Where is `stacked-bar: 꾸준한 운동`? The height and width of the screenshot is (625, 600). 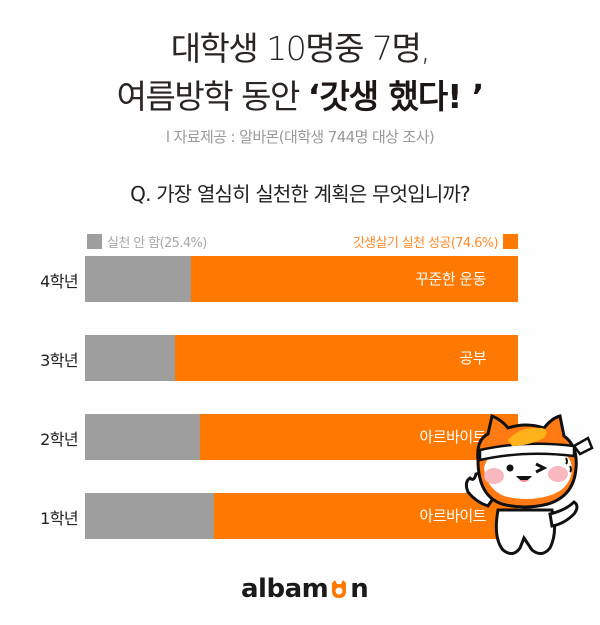
stacked-bar: 꾸준한 운동 is located at coordinates (301, 279).